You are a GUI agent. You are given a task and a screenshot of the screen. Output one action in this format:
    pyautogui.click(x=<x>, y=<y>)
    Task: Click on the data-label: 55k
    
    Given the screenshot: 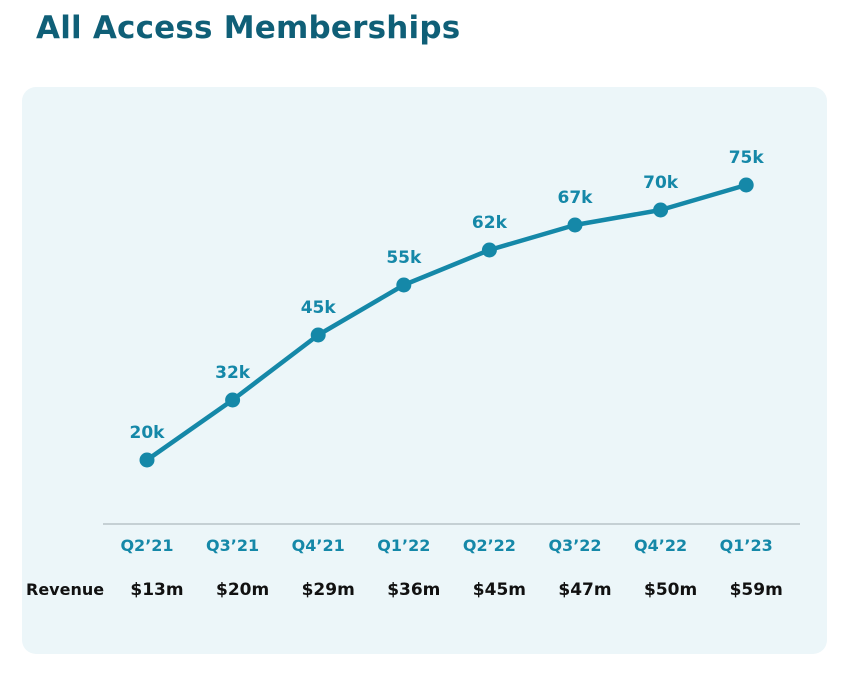 What is the action you would take?
    pyautogui.click(x=404, y=258)
    